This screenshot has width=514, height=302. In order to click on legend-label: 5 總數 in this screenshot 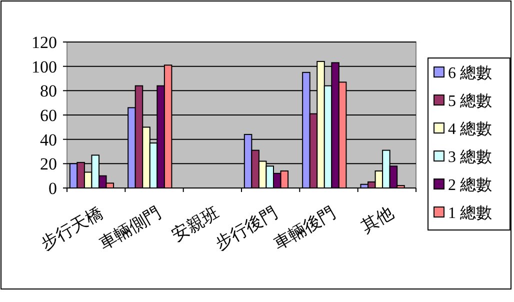, I will do `click(470, 101)`.